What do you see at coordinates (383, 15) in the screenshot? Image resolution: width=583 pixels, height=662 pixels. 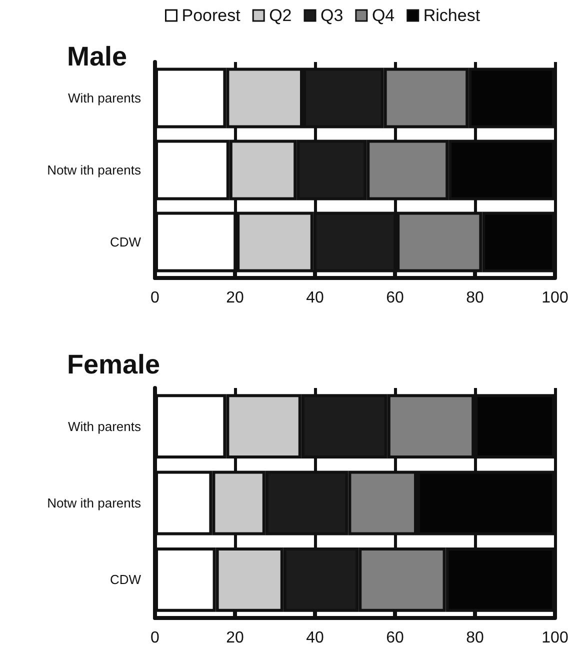 I see `legend-label: Q4` at bounding box center [383, 15].